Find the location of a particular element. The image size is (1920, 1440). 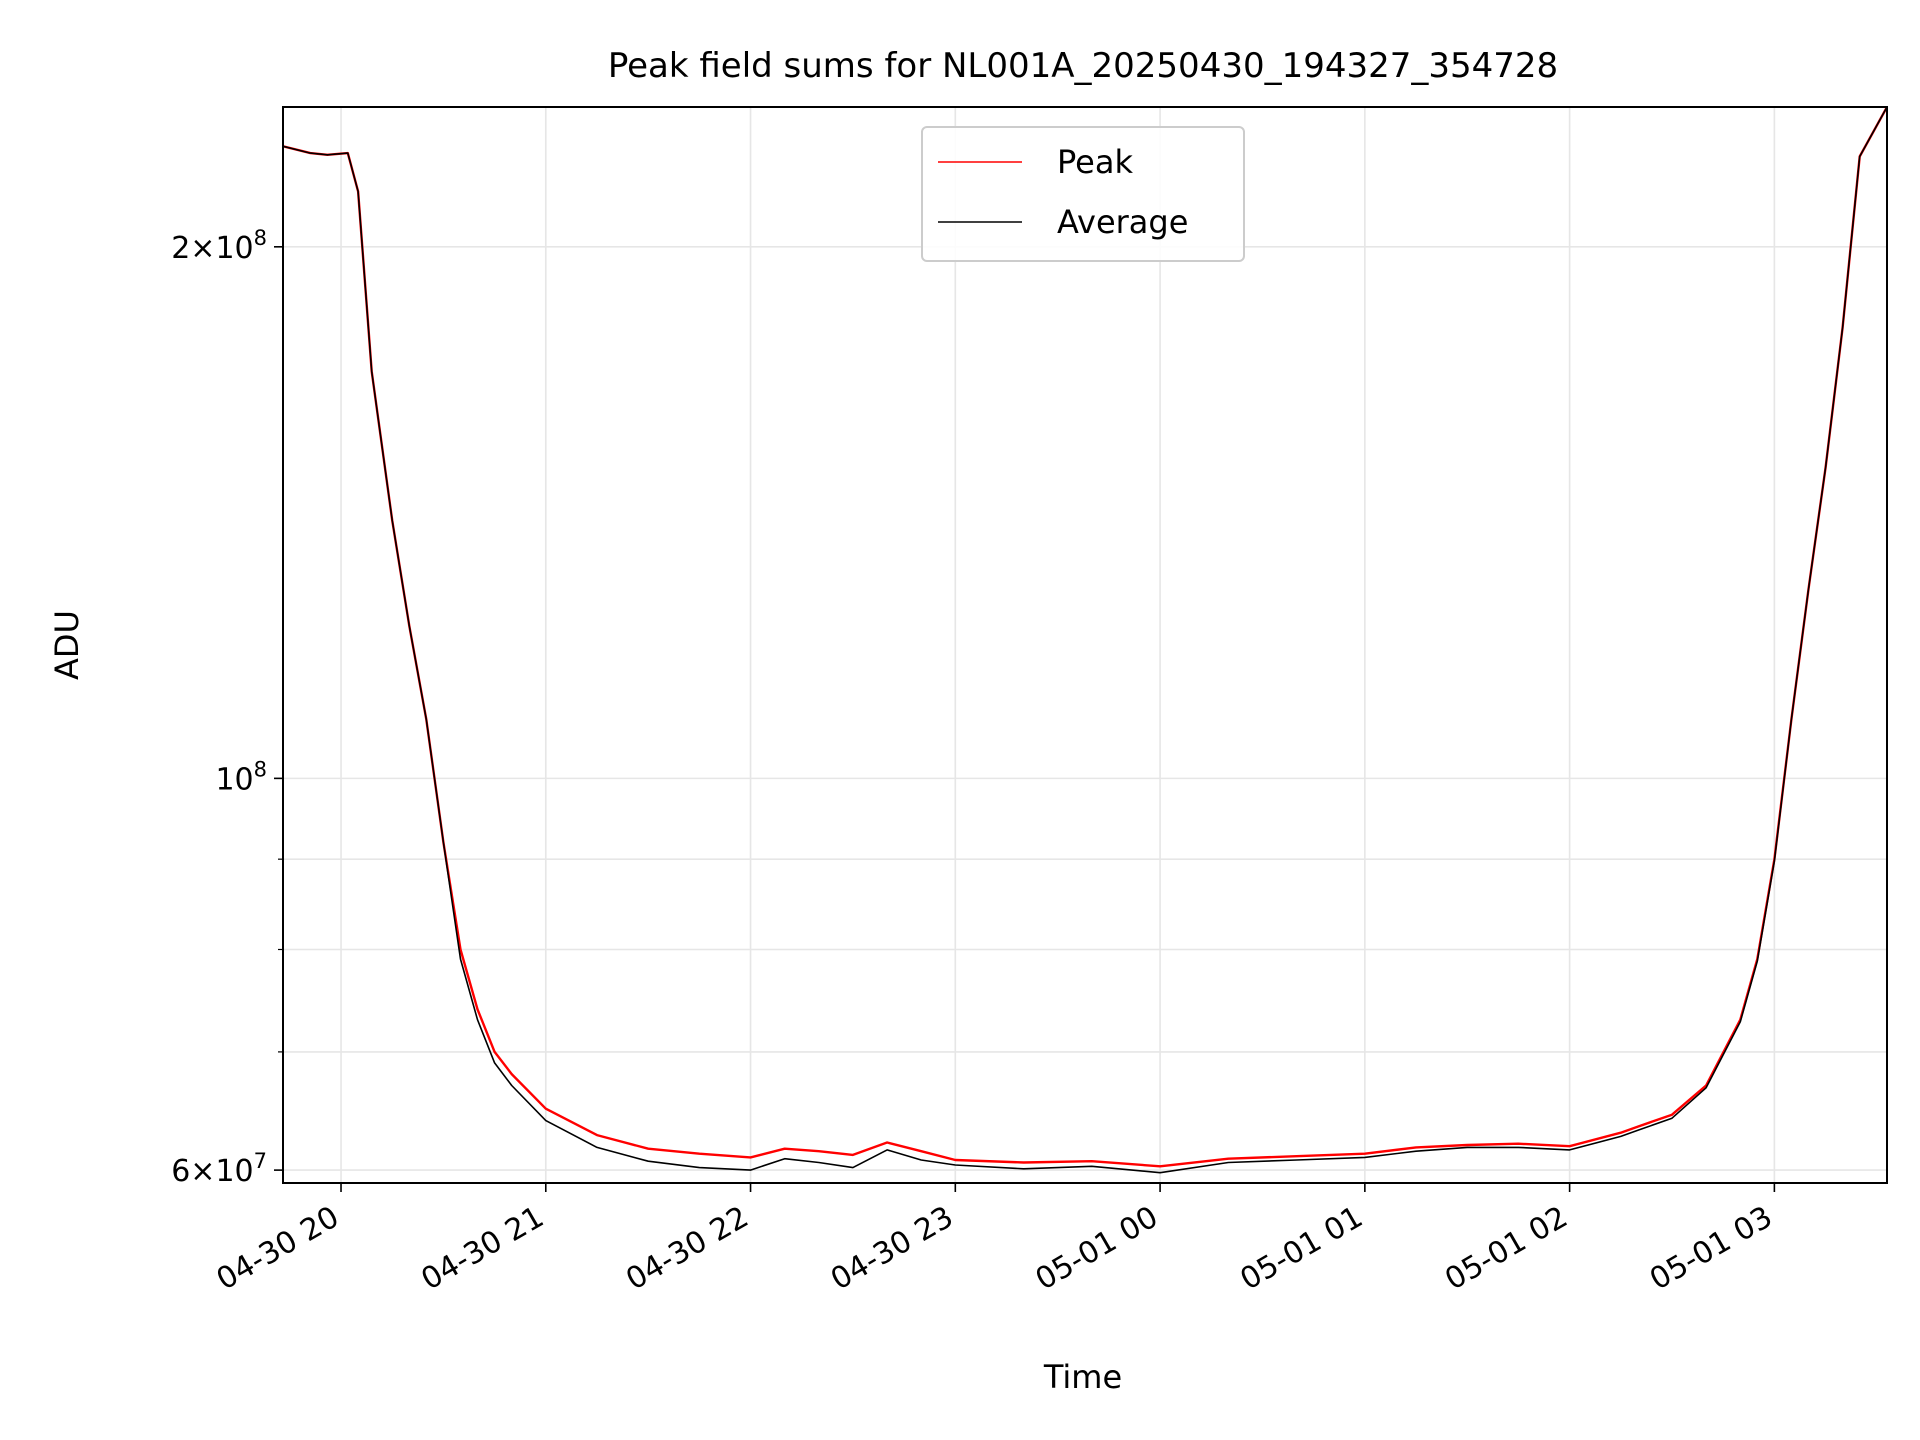

legend: Peak Average is located at coordinates (1083, 194).